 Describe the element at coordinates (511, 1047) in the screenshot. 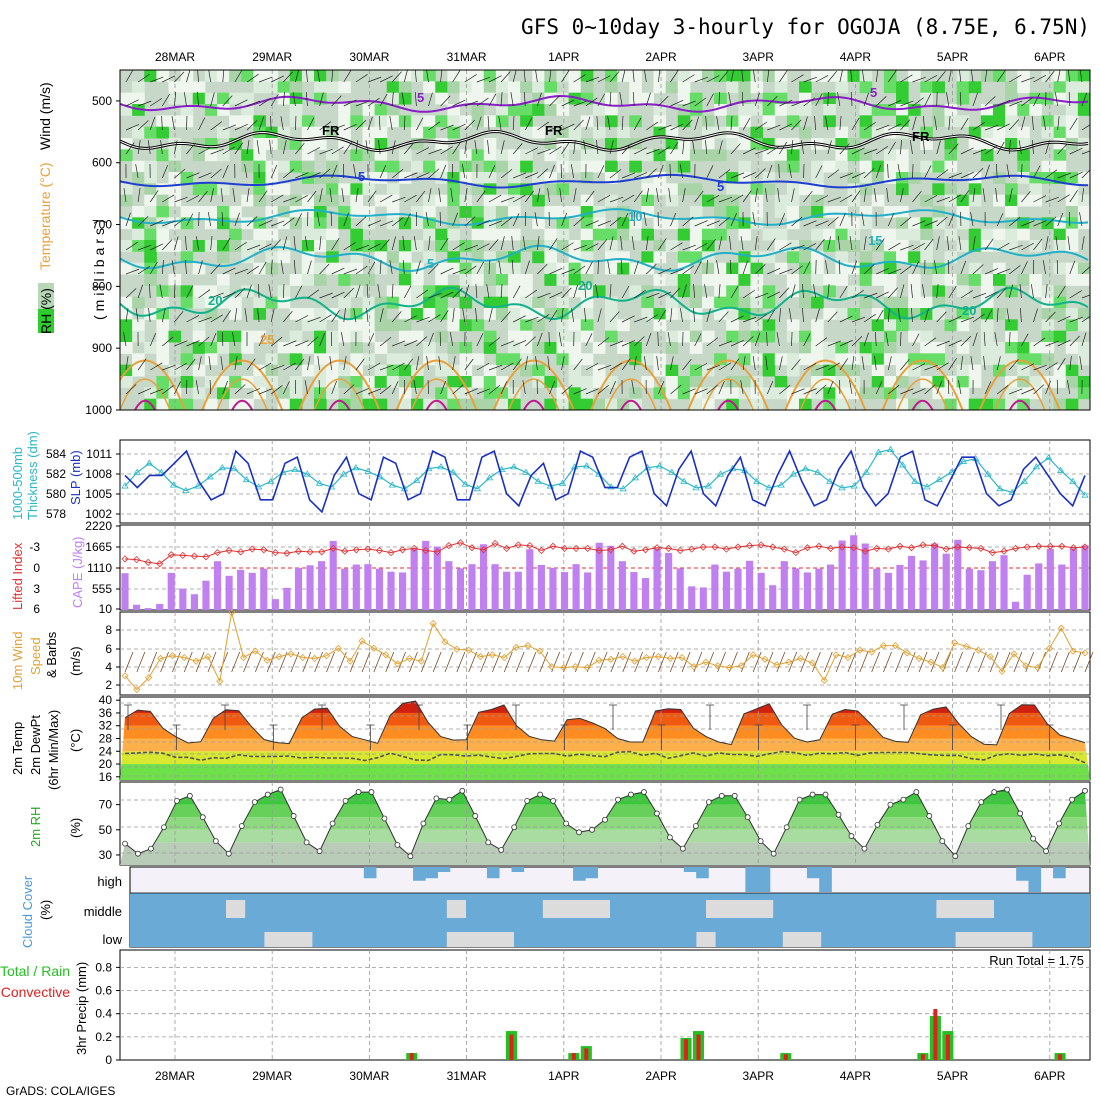

I see `precip-convective-bar` at that location.